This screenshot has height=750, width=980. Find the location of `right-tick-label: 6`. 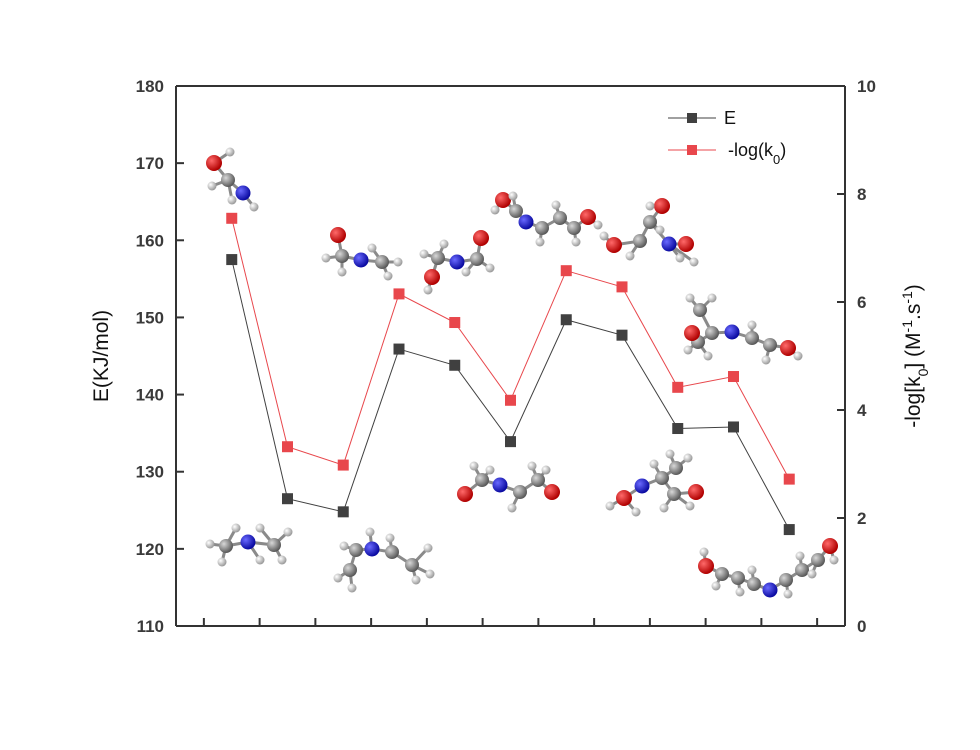

right-tick-label: 6 is located at coordinates (861, 302).